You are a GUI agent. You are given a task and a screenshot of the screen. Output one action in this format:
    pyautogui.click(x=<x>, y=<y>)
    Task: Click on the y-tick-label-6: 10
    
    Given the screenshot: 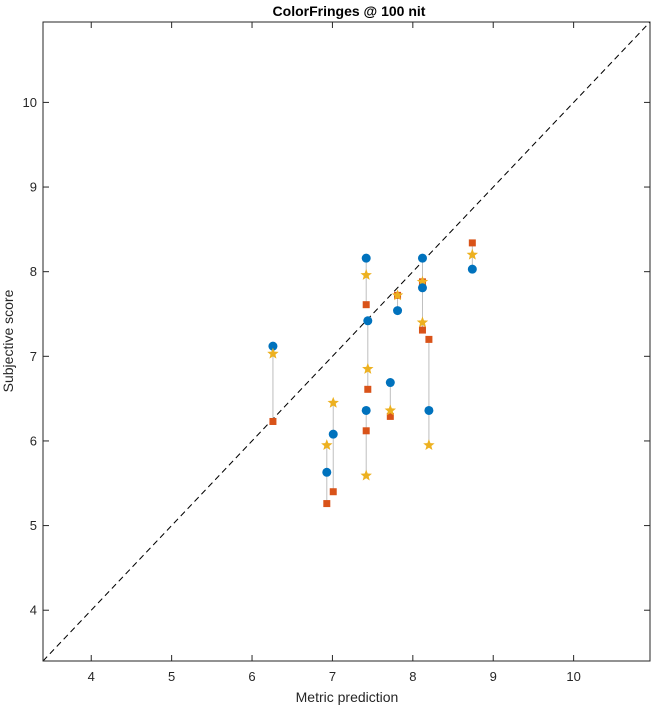 What is the action you would take?
    pyautogui.click(x=30, y=102)
    